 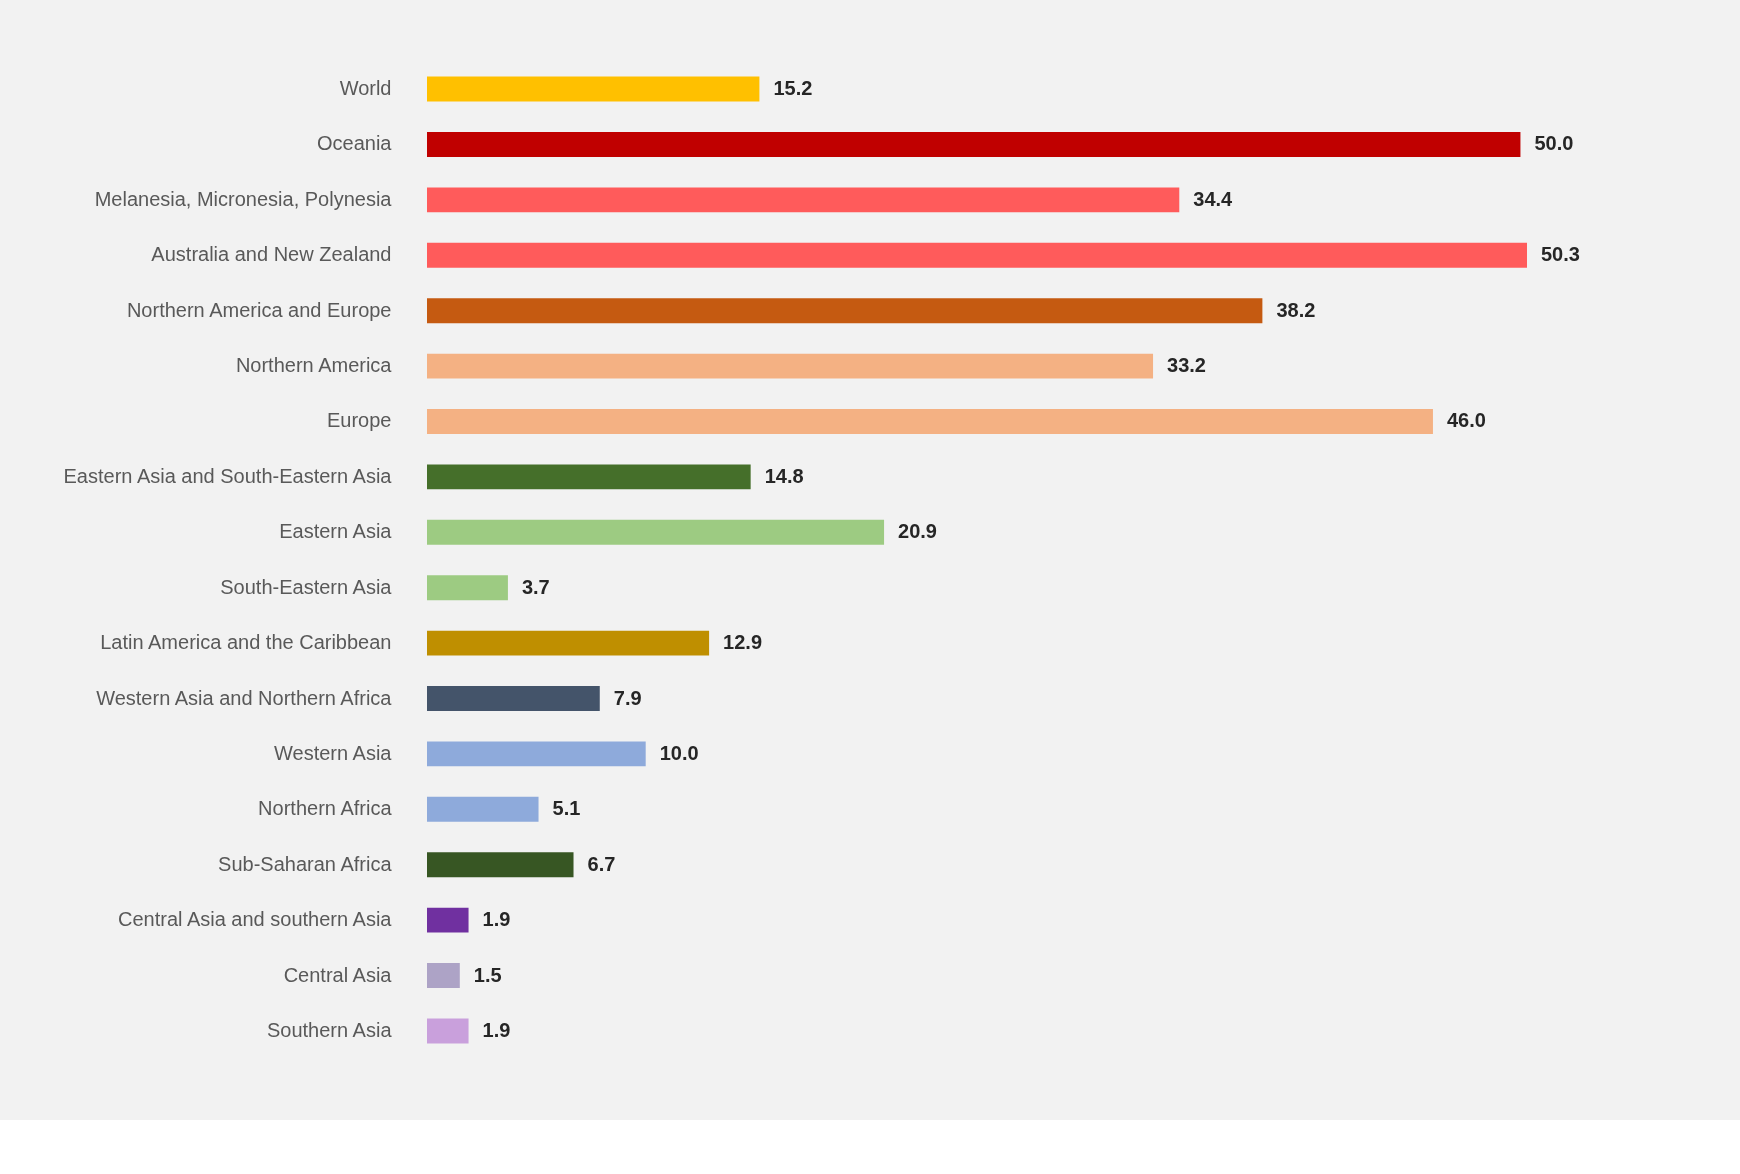 I want to click on y-tick-label: Europe, so click(x=359, y=420).